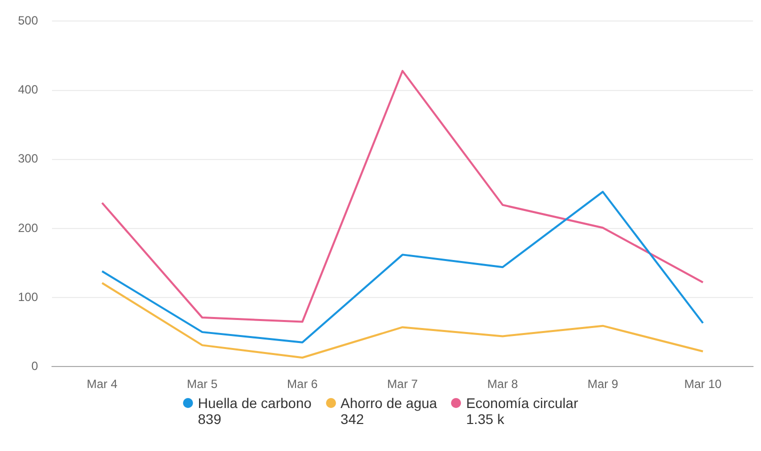  I want to click on x-tick-label: Mar 9, so click(602, 384).